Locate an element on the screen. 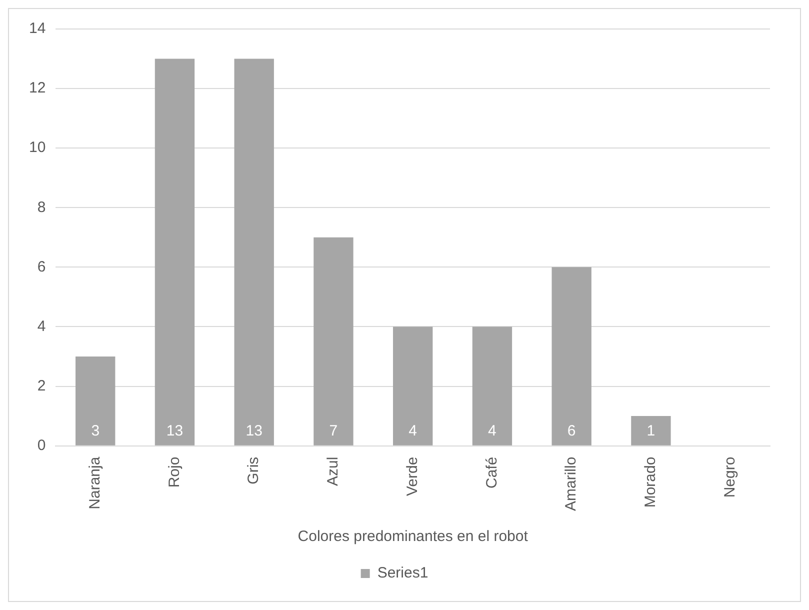 Image resolution: width=809 pixels, height=610 pixels. x-tick-label: Naranja is located at coordinates (95, 483).